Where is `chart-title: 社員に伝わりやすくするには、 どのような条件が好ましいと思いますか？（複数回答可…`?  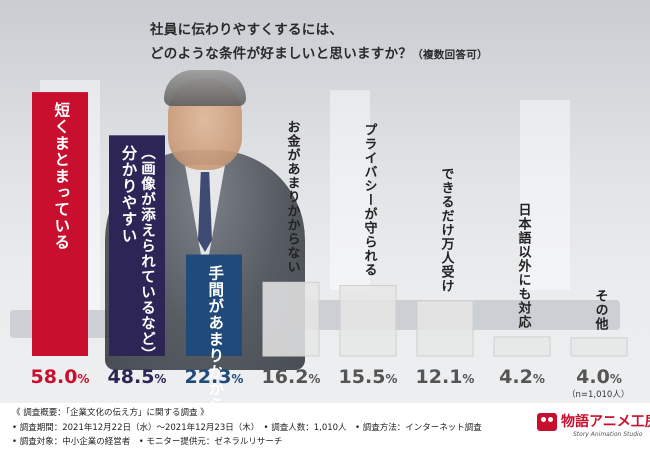
chart-title: 社員に伝わりやすくするには、 どのような条件が好ましいと思いますか？（複数回答可… is located at coordinates (325, 42).